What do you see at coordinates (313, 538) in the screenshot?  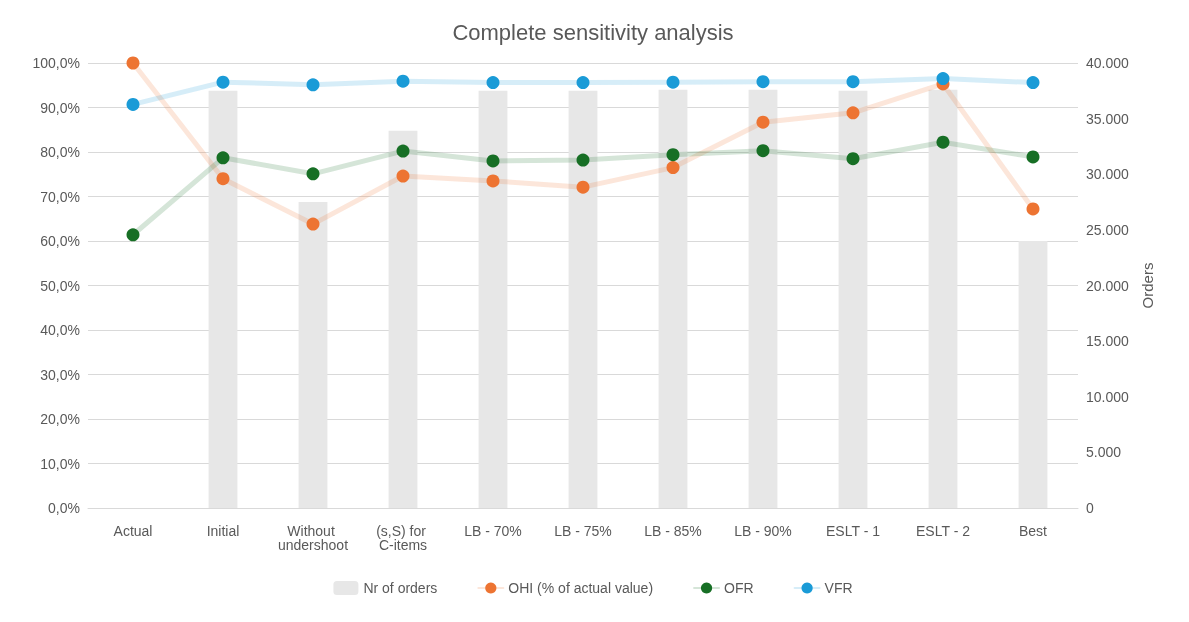 I see `x-tick-label: Without undershoot` at bounding box center [313, 538].